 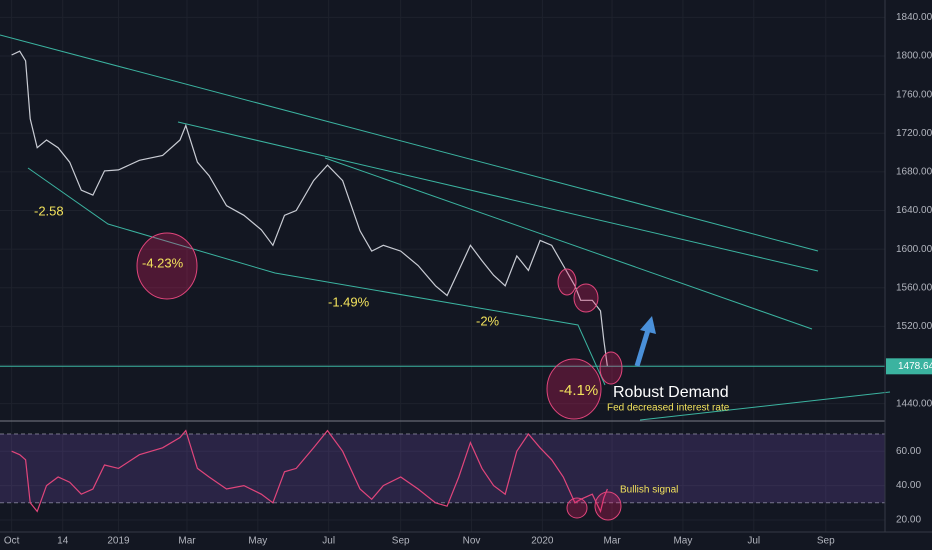 I want to click on annotation: -4.23%, so click(x=163, y=262).